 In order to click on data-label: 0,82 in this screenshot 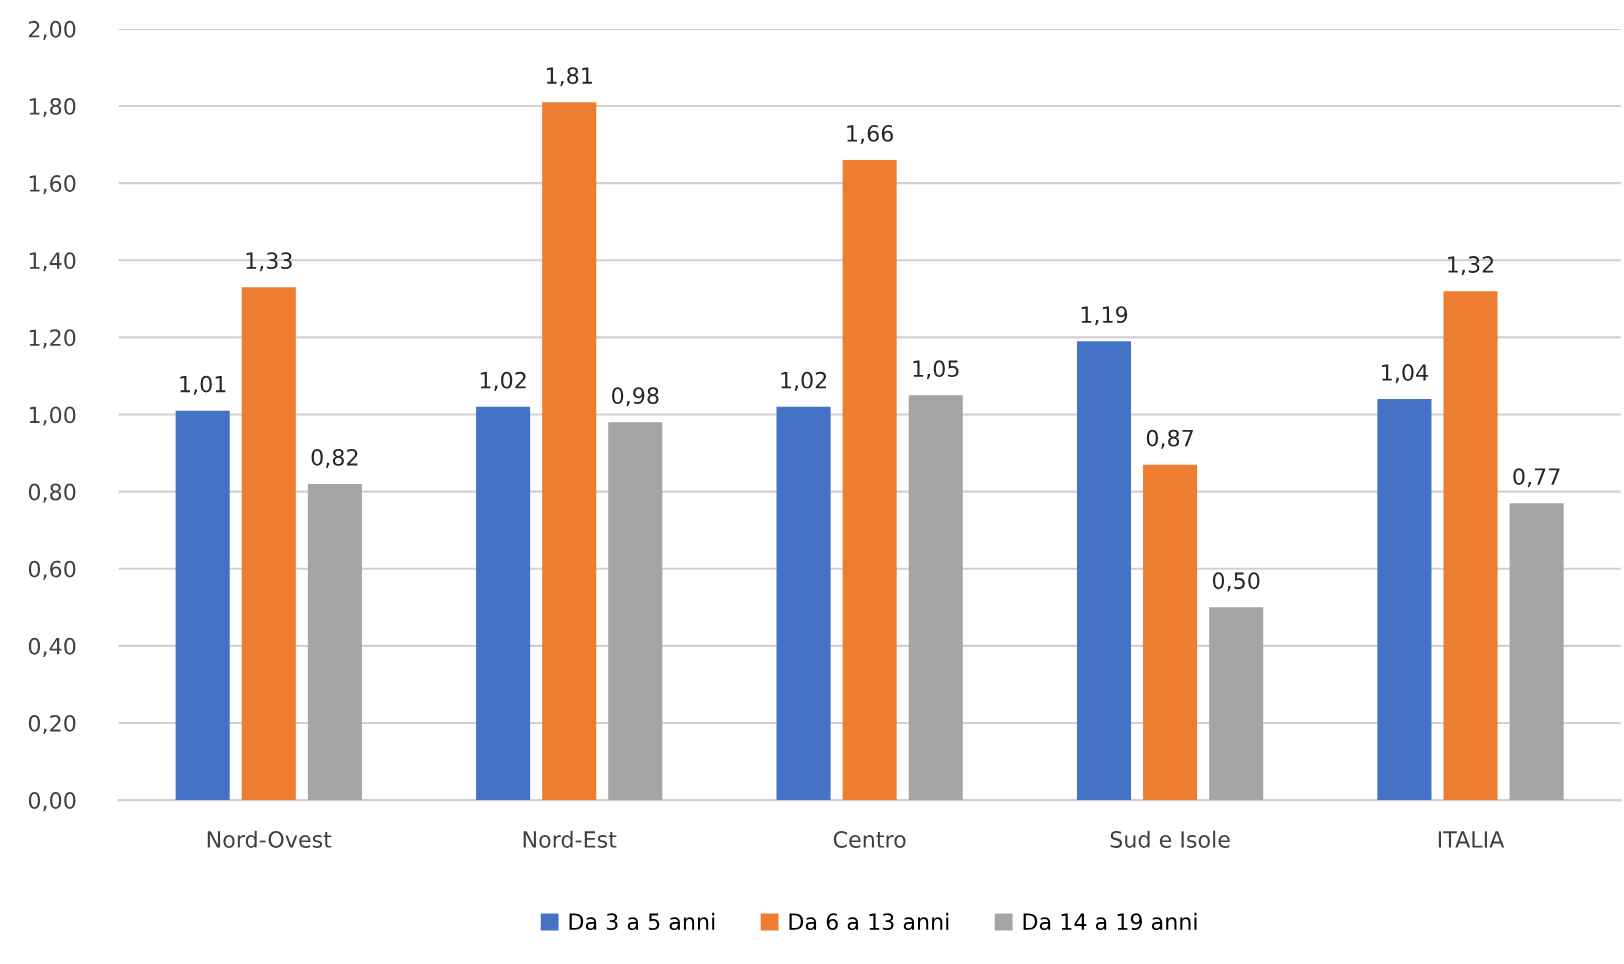, I will do `click(334, 458)`.